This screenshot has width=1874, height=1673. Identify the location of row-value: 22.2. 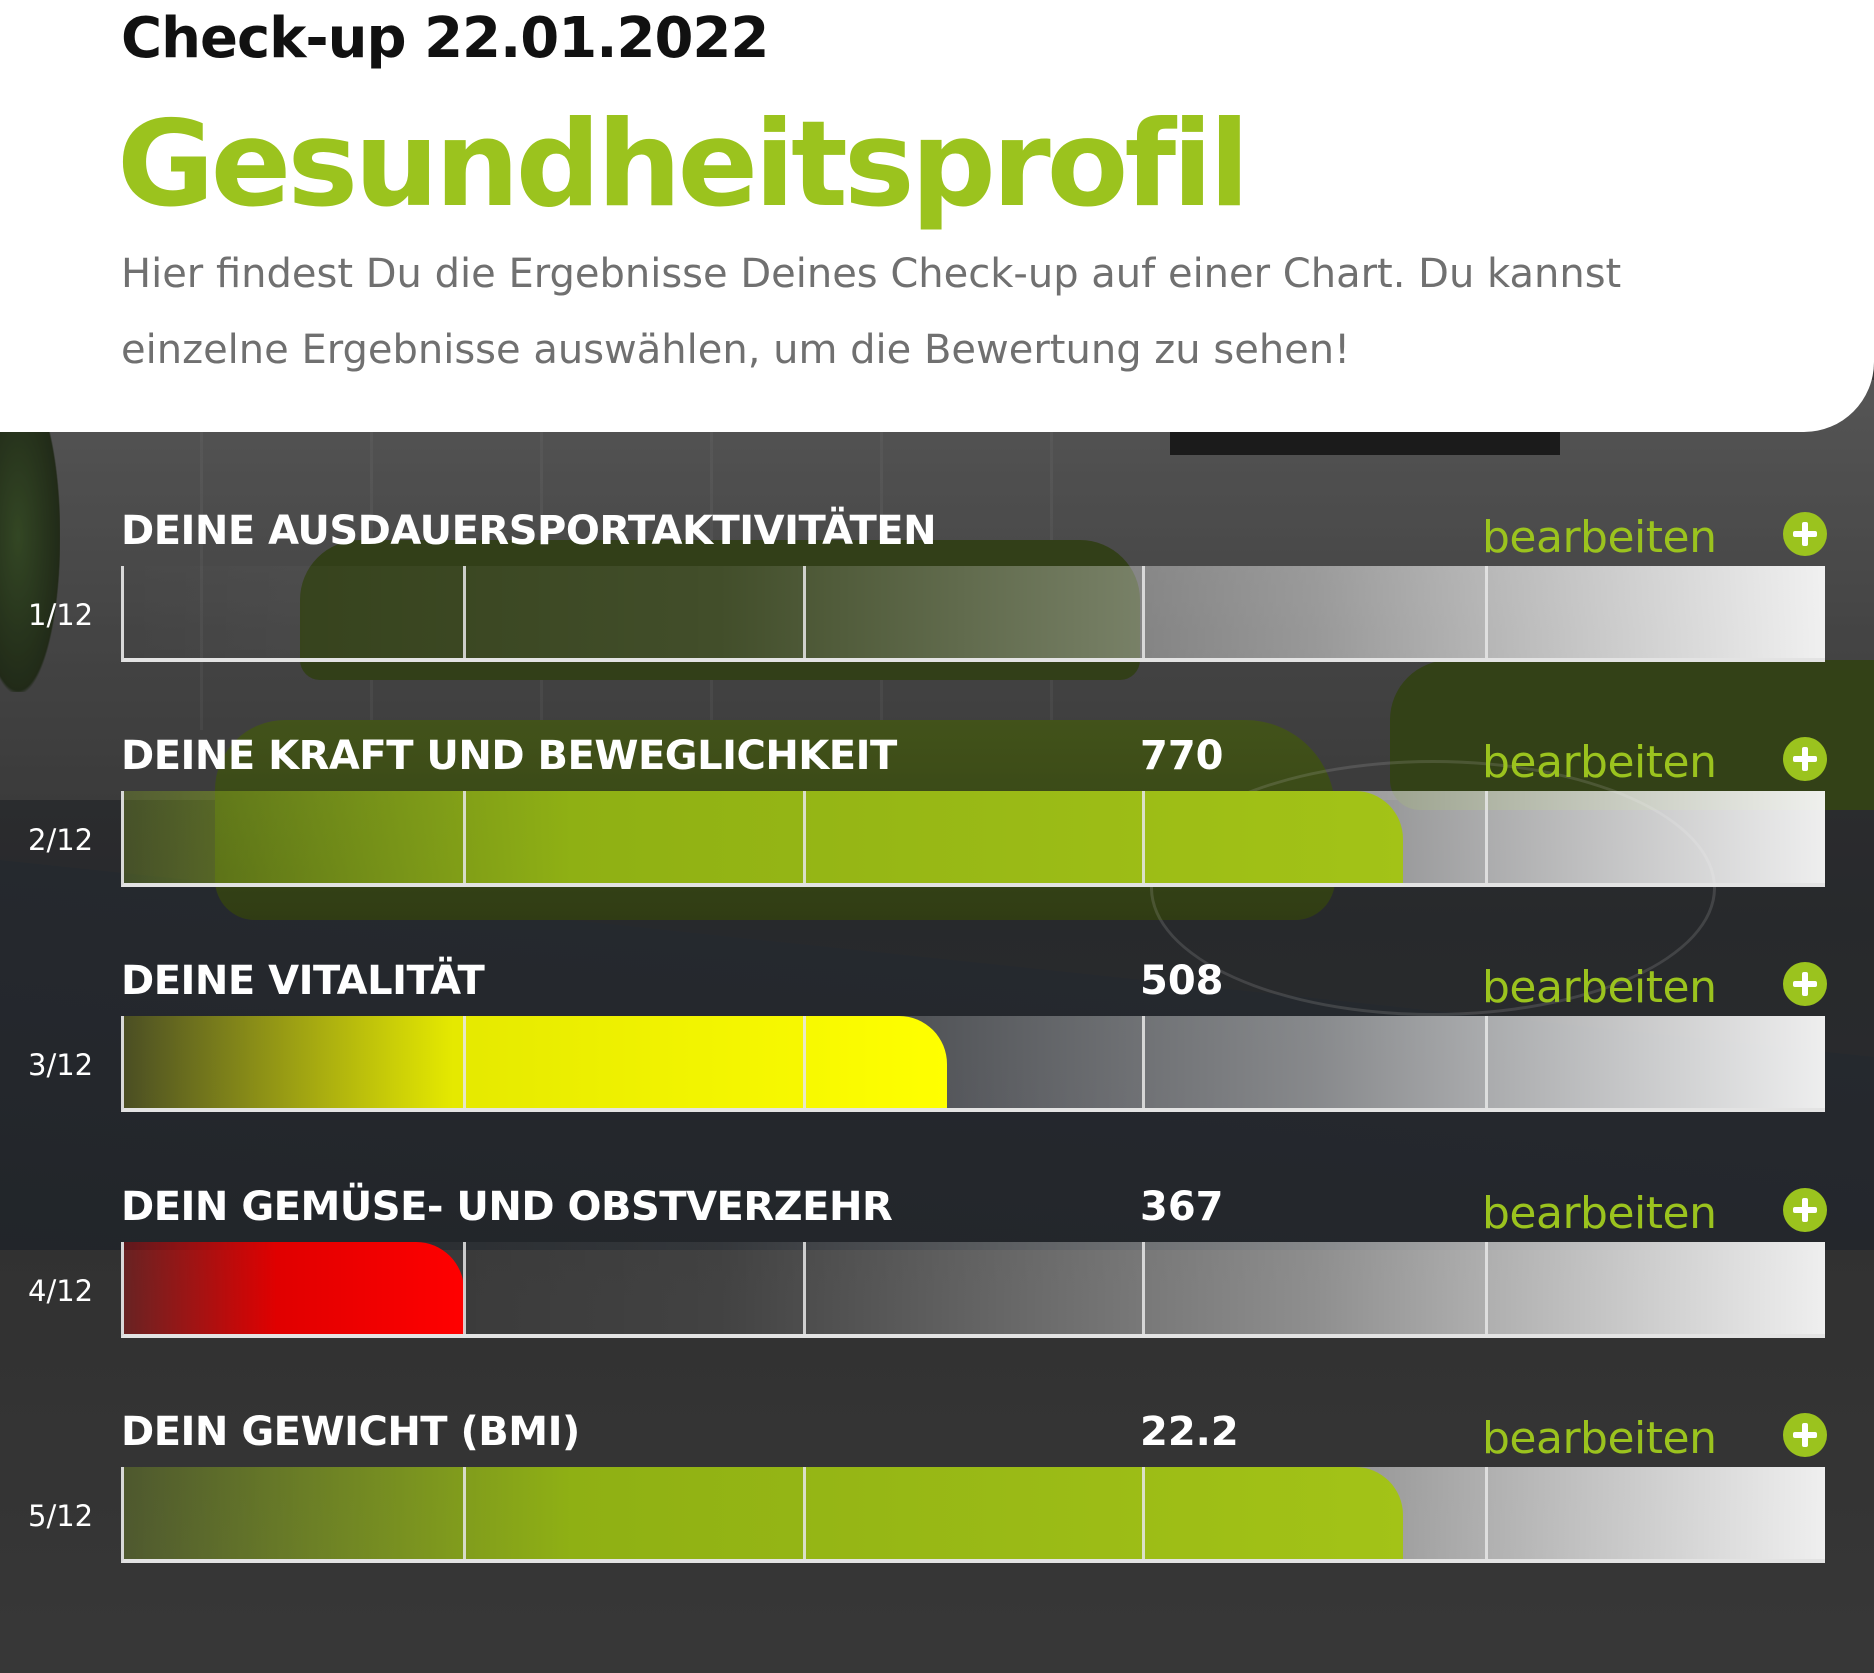
(1189, 1432).